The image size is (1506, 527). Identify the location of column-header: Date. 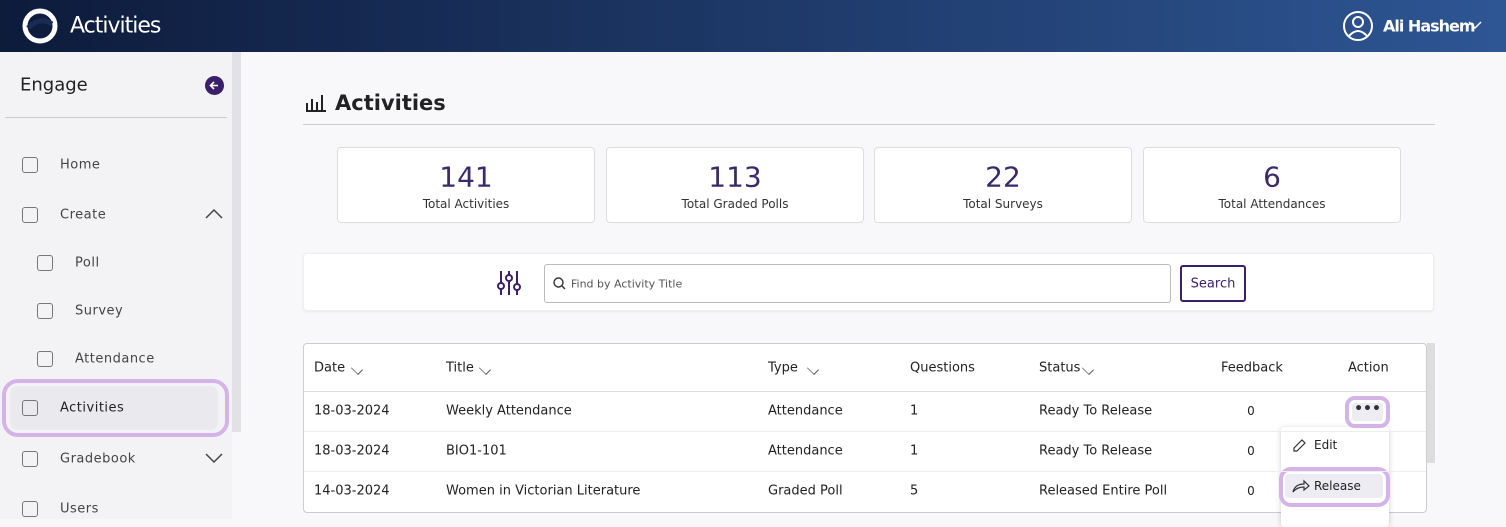
(330, 368).